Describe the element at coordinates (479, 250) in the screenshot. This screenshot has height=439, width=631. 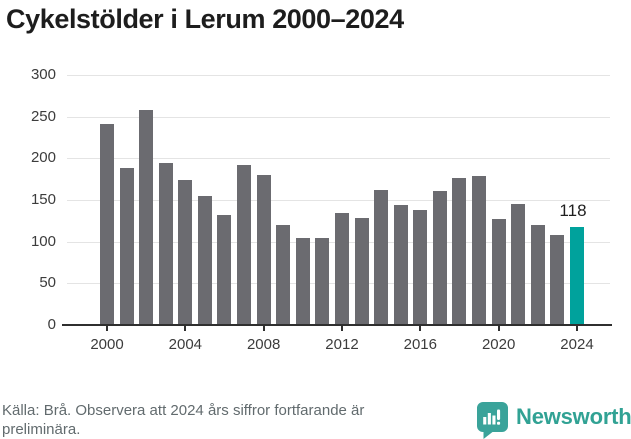
I see `bar-2019` at that location.